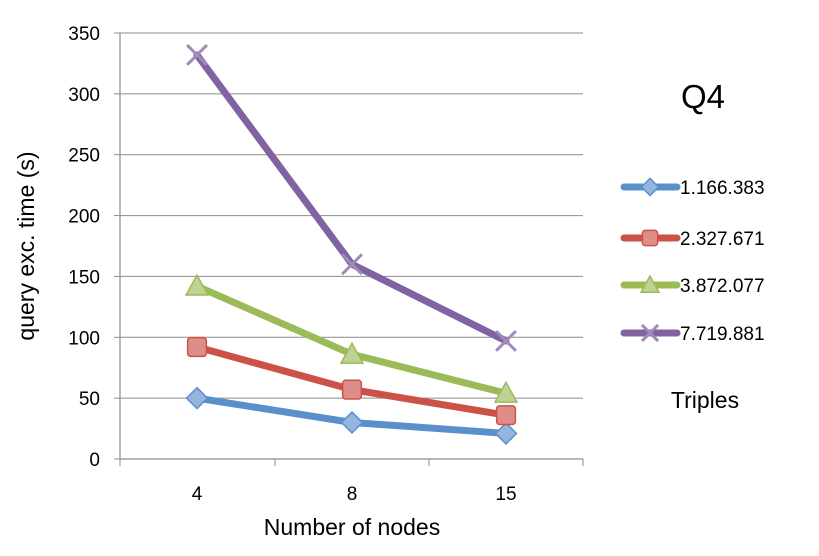 The width and height of the screenshot is (819, 556). Describe the element at coordinates (352, 494) in the screenshot. I see `x-tick-label: 8` at that location.